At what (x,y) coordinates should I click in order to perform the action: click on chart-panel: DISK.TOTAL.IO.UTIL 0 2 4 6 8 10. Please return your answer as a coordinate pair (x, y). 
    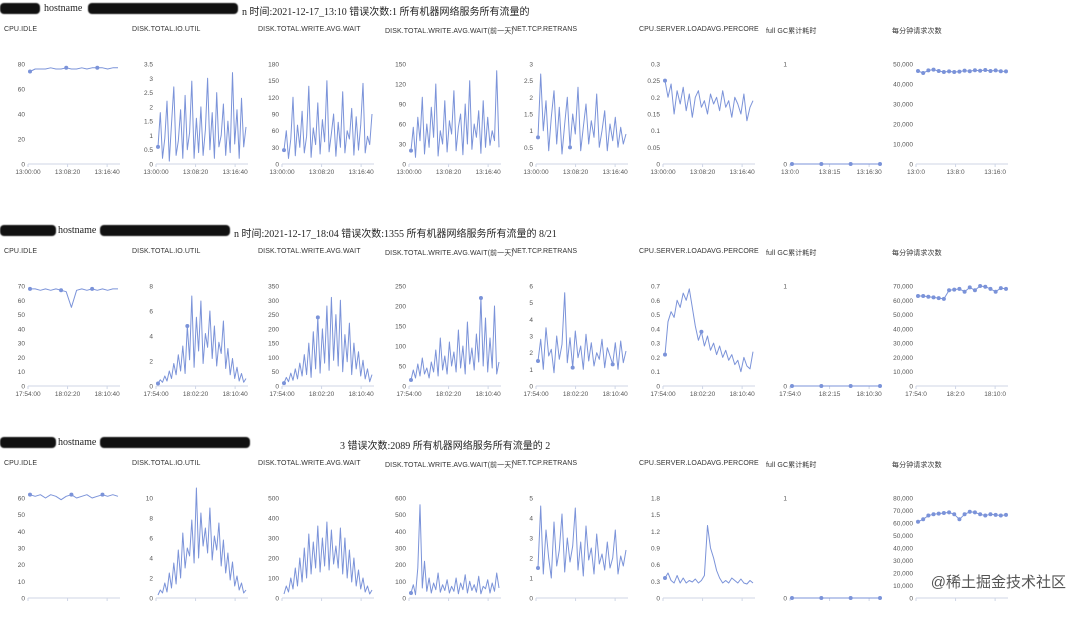
    Looking at the image, I should click on (191, 535).